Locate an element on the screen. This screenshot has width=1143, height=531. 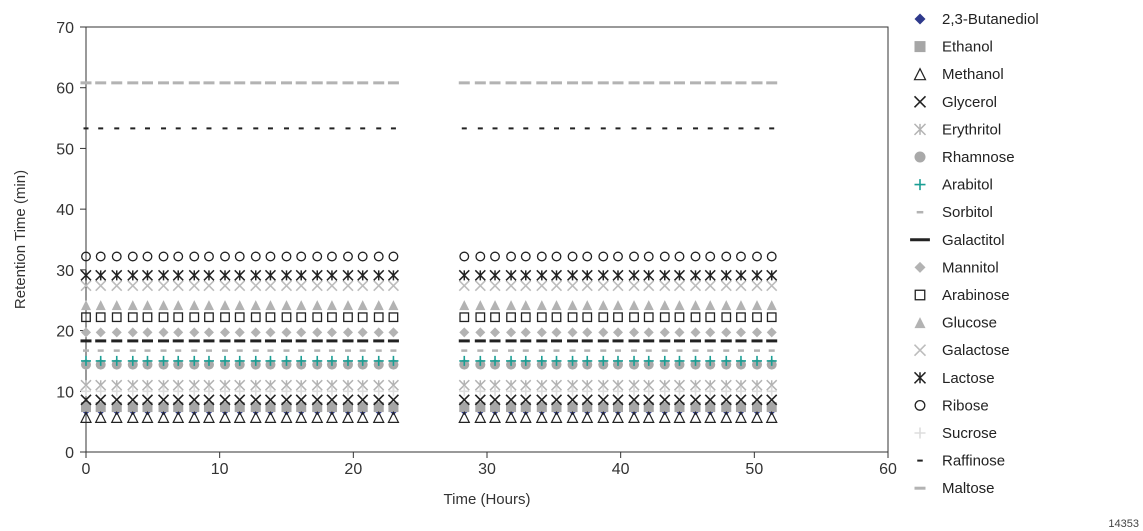
x-tick-label: 50 is located at coordinates (754, 469).